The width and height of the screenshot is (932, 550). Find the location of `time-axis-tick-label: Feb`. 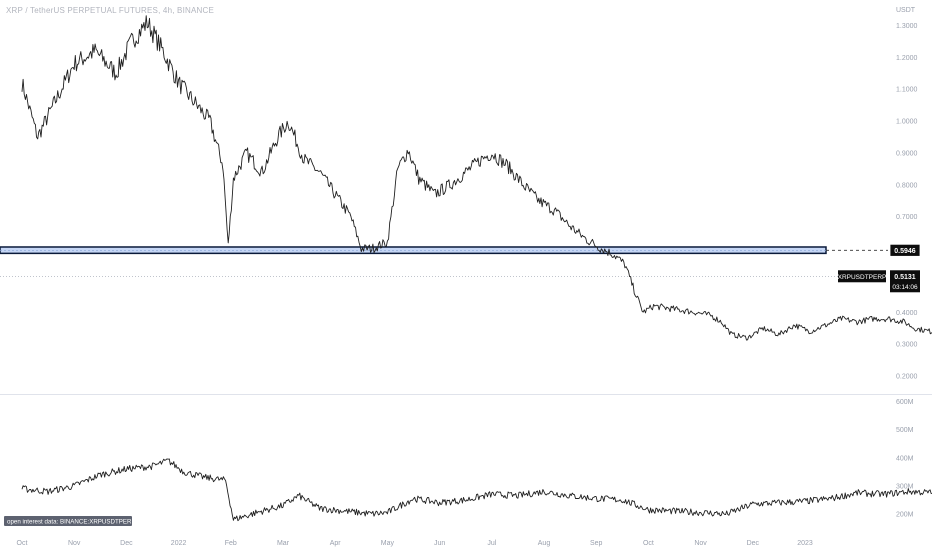

time-axis-tick-label: Feb is located at coordinates (231, 543).